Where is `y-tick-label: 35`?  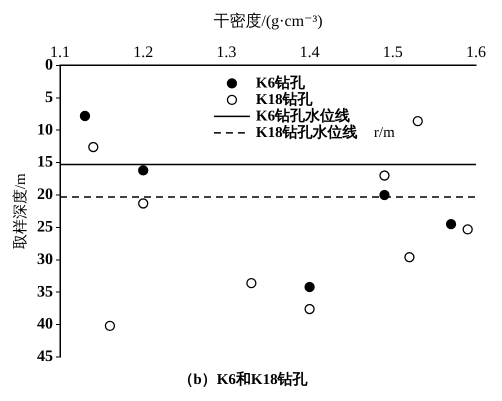 y-tick-label: 35 is located at coordinates (45, 291).